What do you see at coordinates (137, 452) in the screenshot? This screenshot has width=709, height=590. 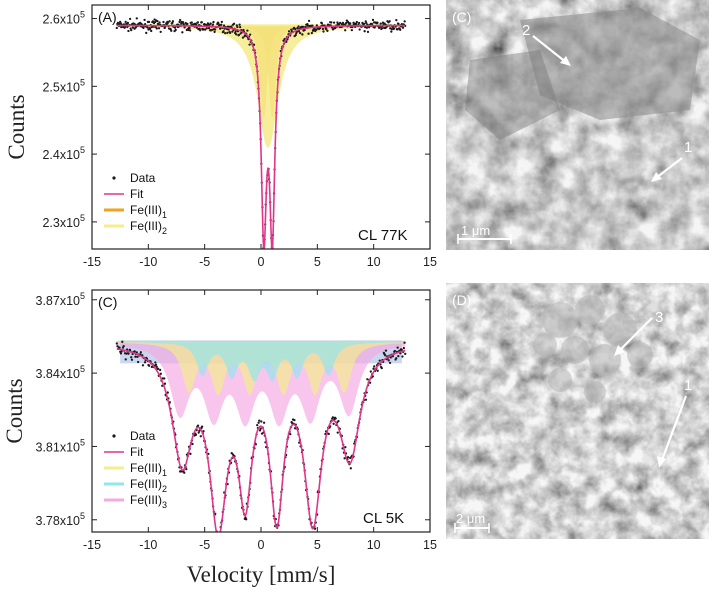 I see `legend-label: Fit` at bounding box center [137, 452].